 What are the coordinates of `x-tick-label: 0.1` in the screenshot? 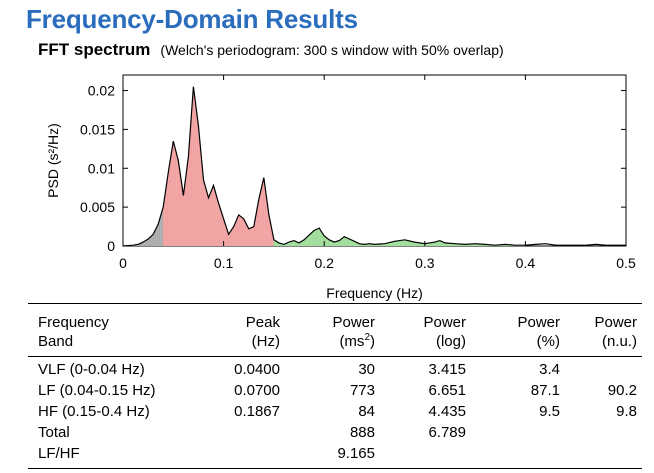 It's located at (224, 263).